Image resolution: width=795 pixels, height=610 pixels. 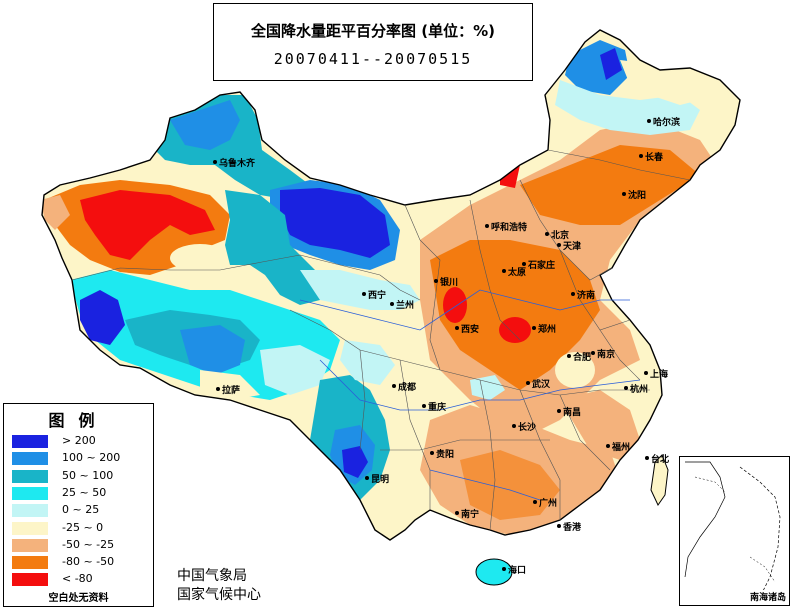 What do you see at coordinates (373, 31) in the screenshot?
I see `map-title: 全国降水量距平百分率图 (单位：%)` at bounding box center [373, 31].